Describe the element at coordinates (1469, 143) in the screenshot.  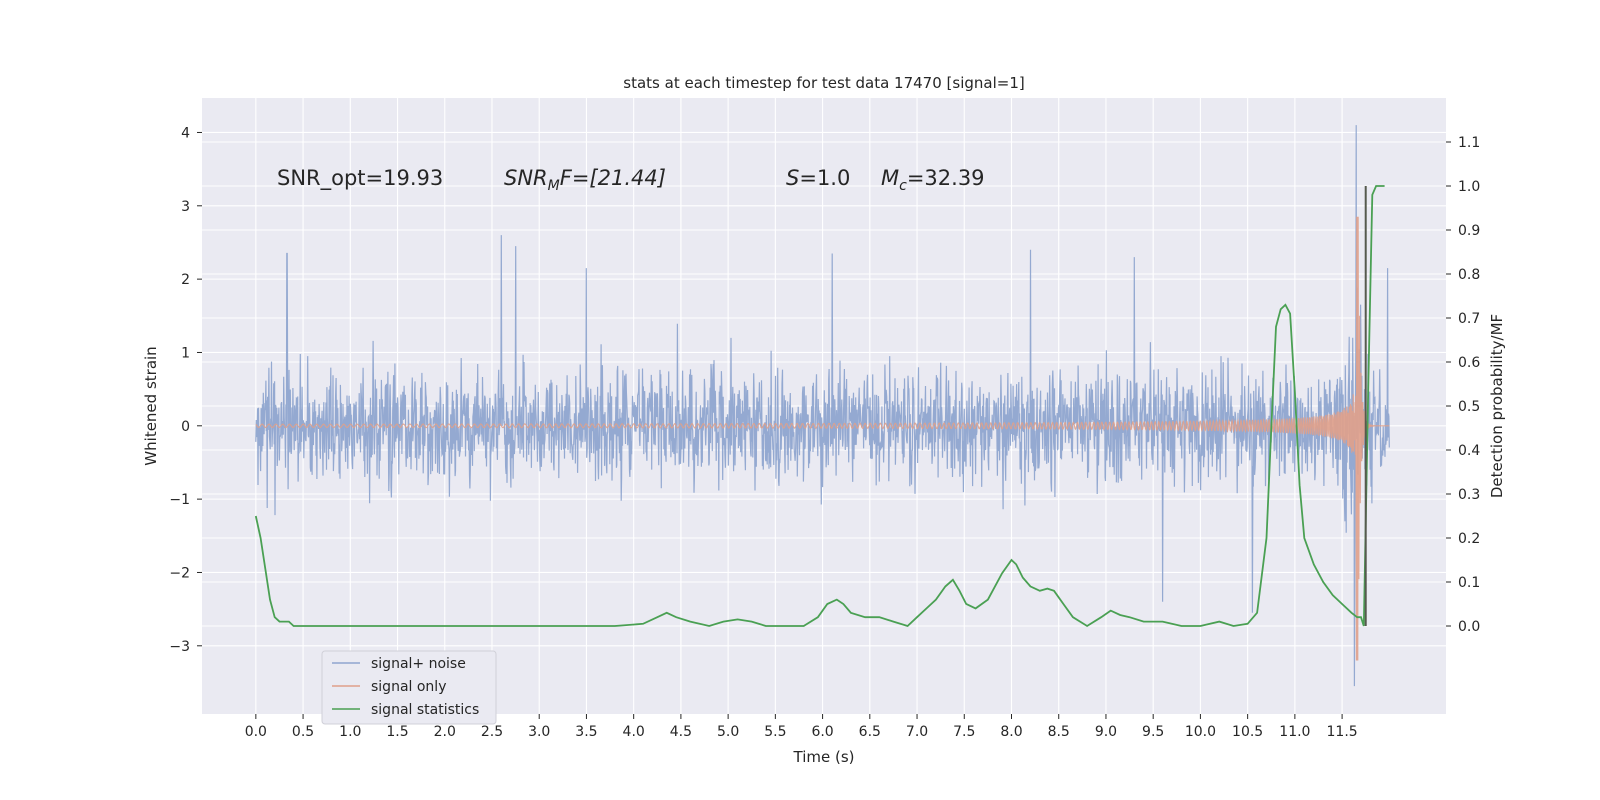
I see `y-right-tick-label: 1.1` at that location.